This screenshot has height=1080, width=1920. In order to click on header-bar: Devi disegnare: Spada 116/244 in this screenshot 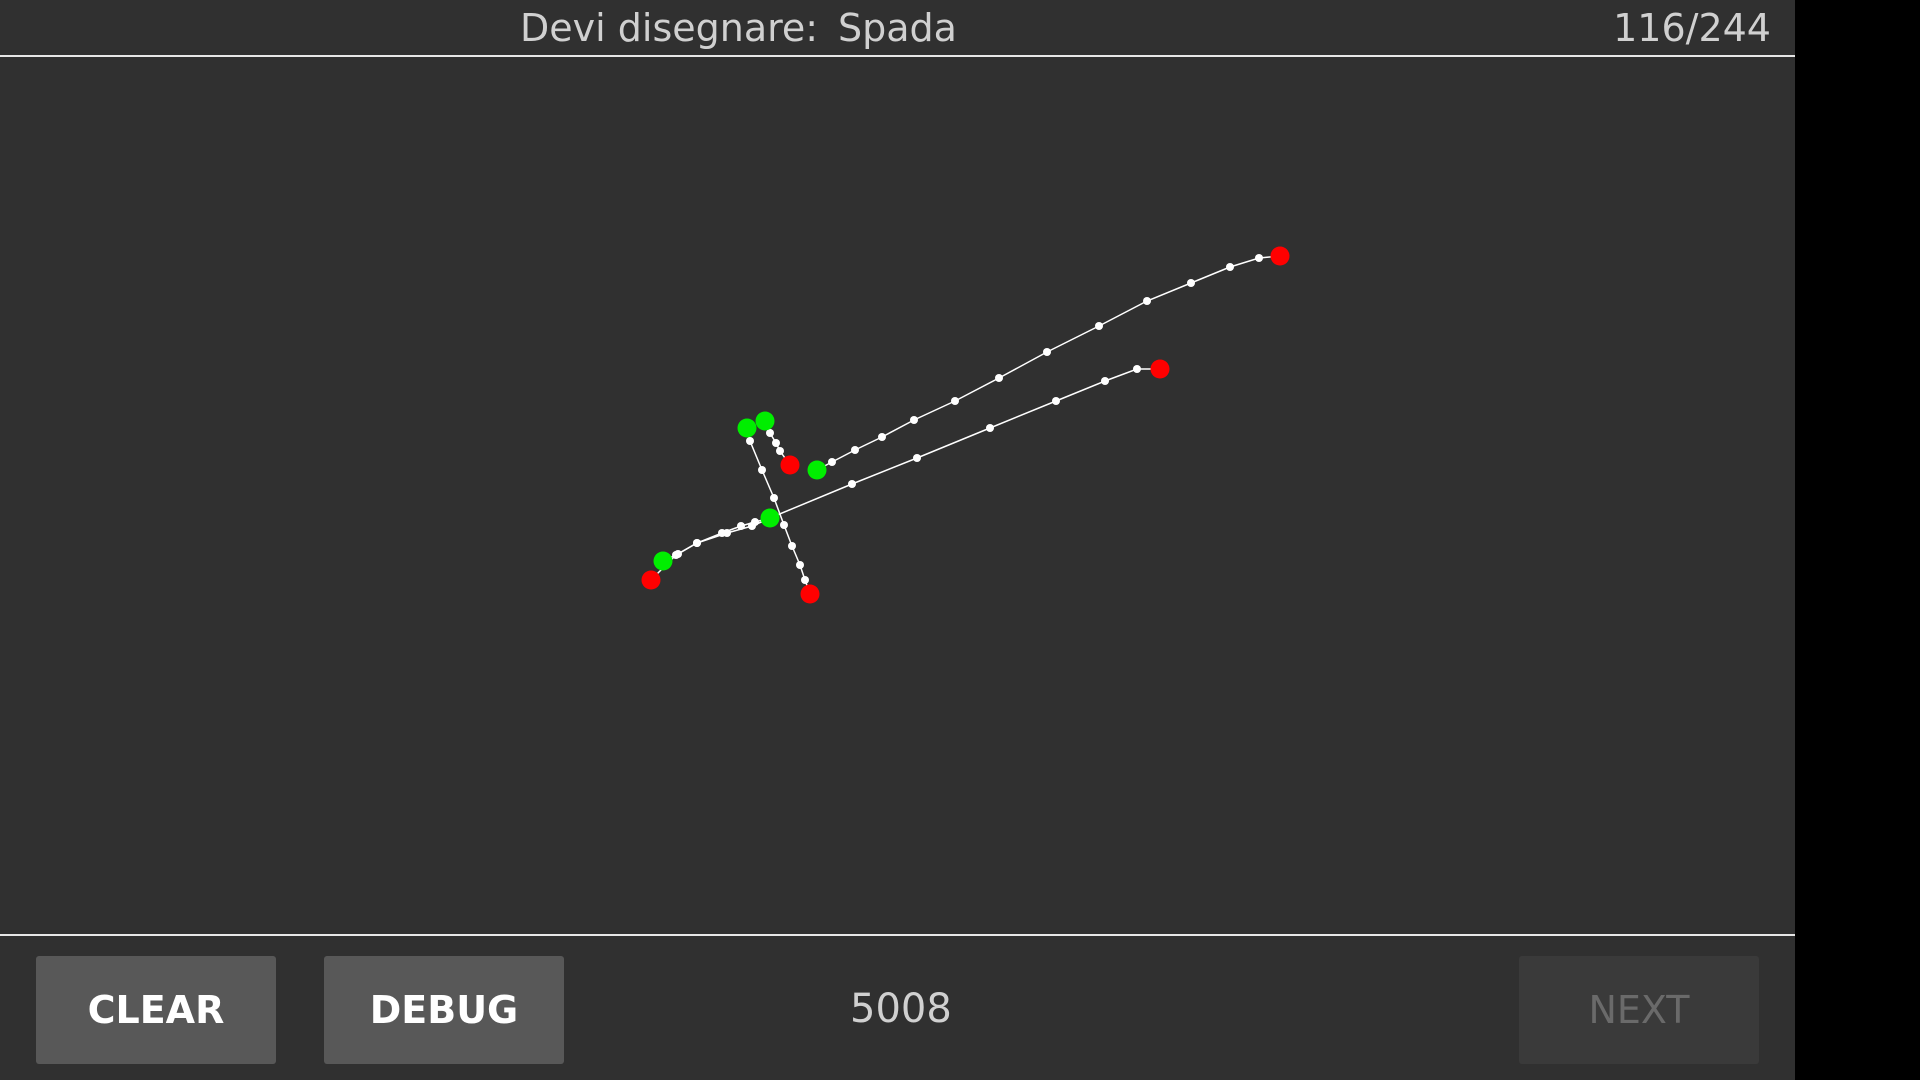, I will do `click(897, 28)`.